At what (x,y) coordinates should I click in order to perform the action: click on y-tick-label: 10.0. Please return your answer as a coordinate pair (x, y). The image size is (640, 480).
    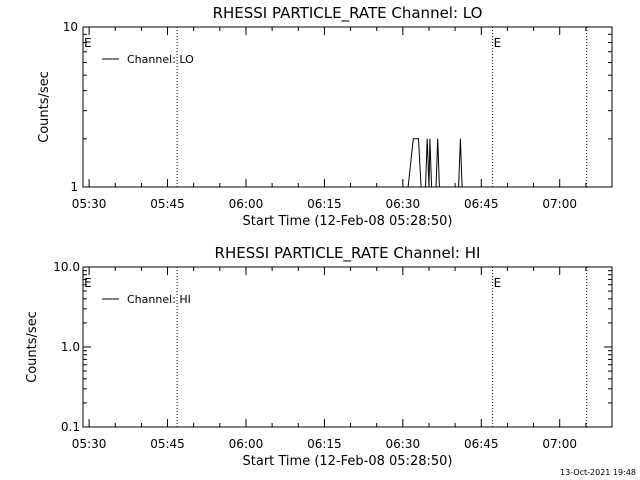
    Looking at the image, I should click on (66, 267).